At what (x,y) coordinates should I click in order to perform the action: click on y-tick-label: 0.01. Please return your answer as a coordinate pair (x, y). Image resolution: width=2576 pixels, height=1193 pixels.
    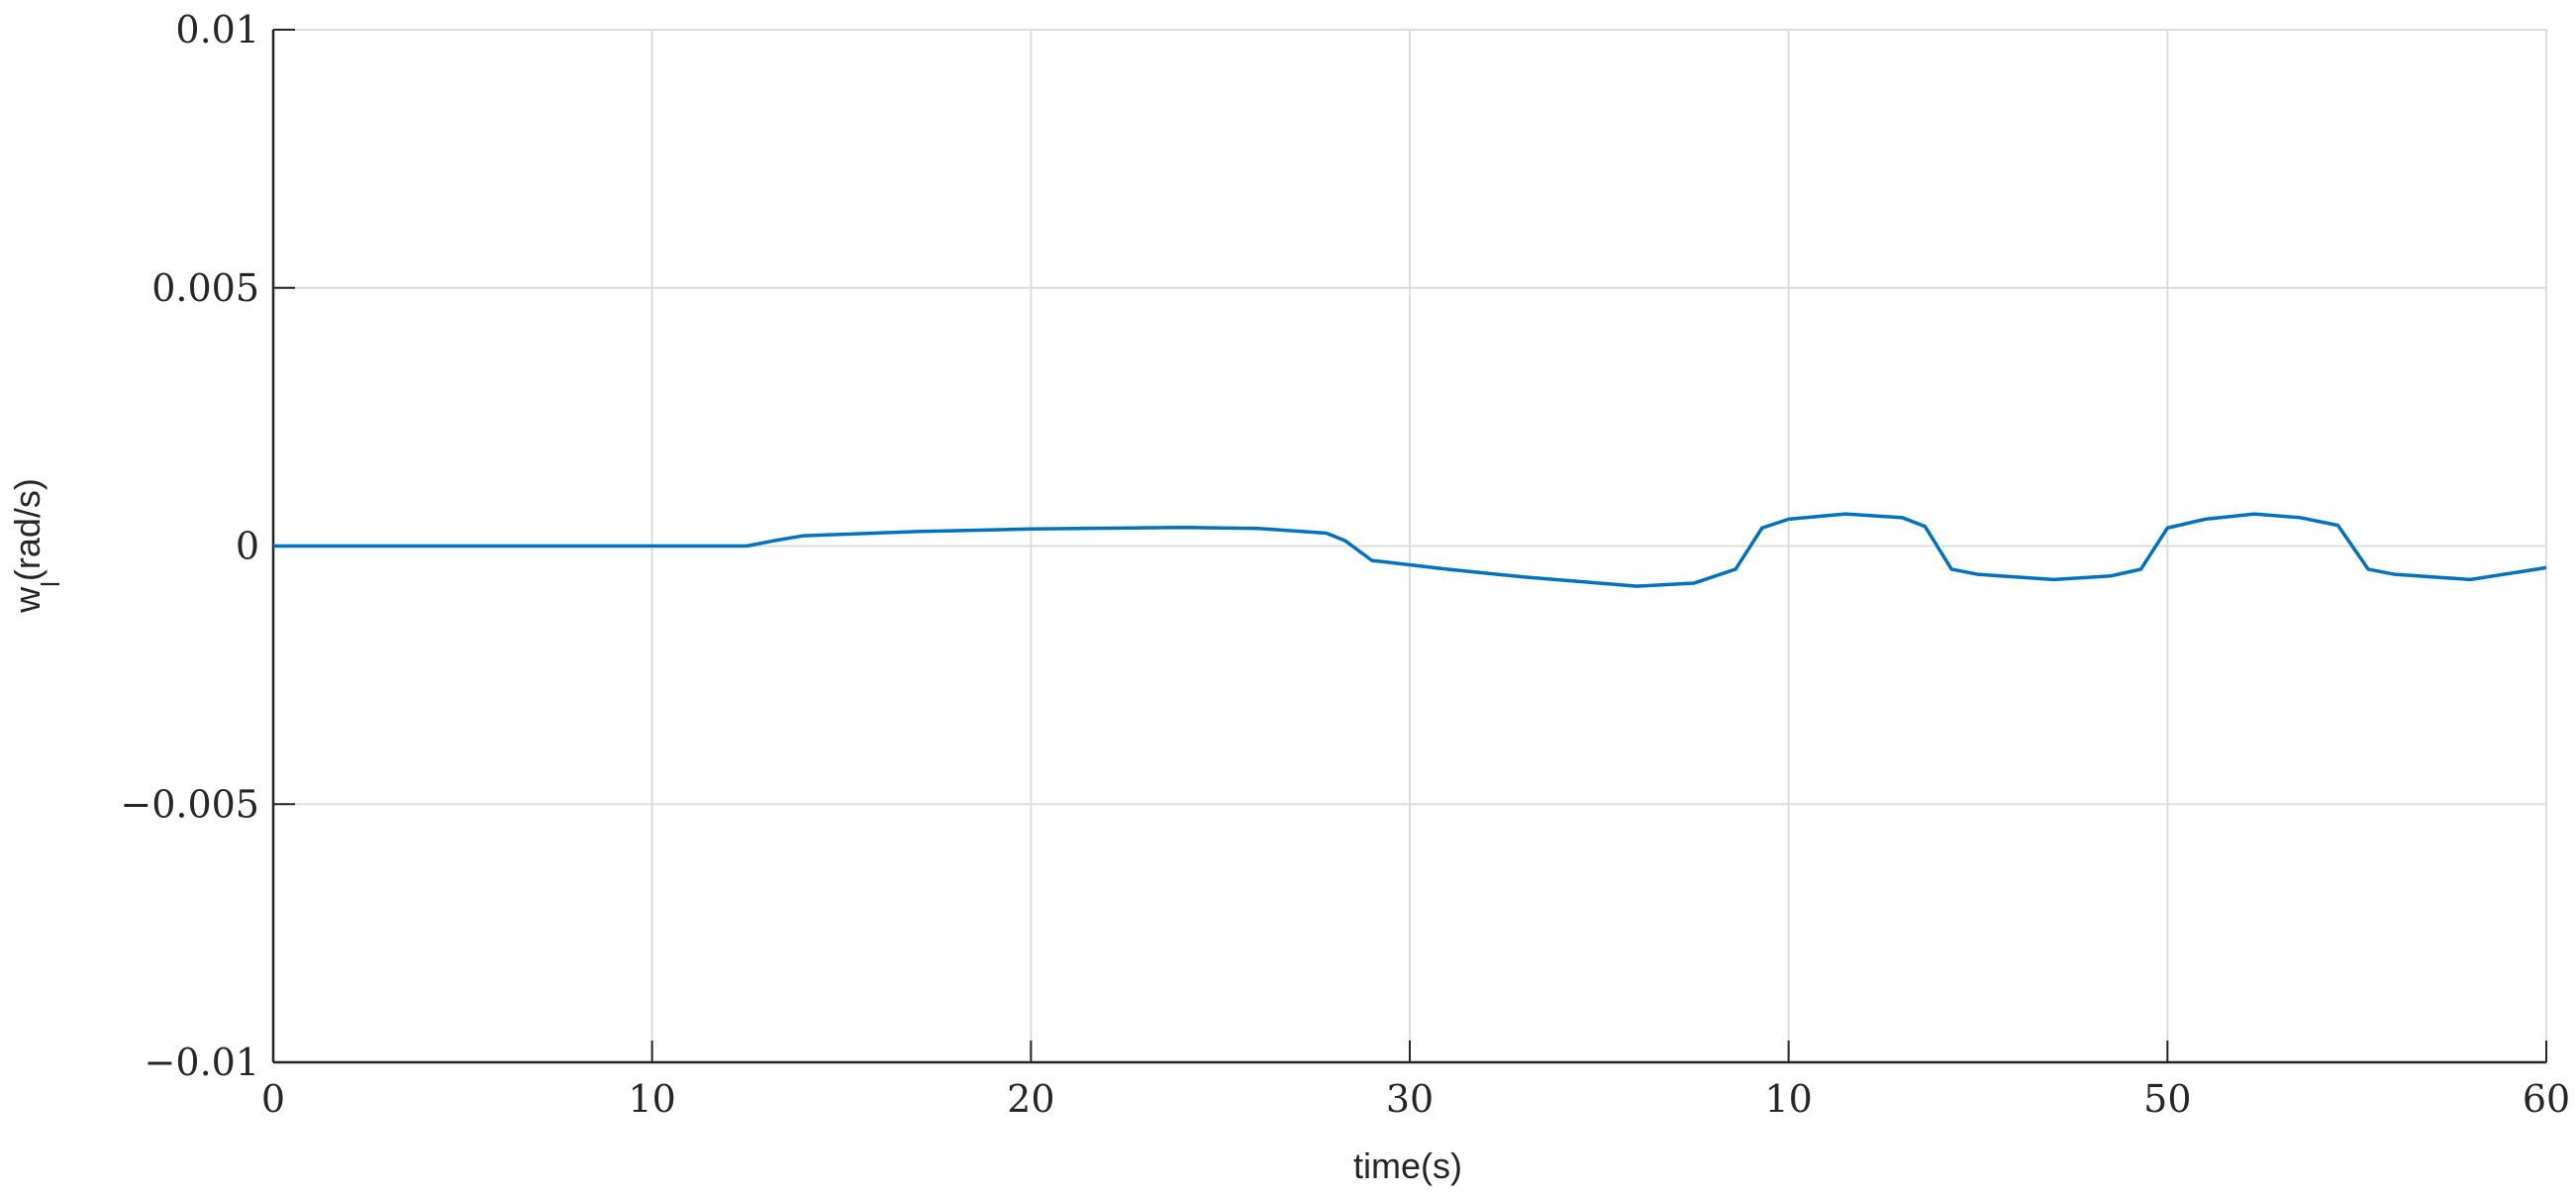
    Looking at the image, I should click on (217, 29).